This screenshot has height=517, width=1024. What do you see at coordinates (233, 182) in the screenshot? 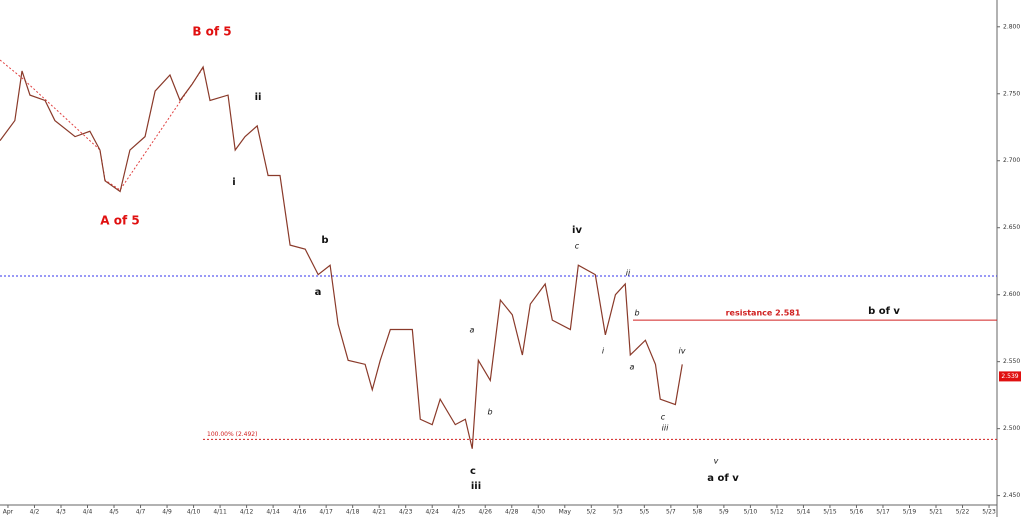
I see `wave-label: i` at bounding box center [233, 182].